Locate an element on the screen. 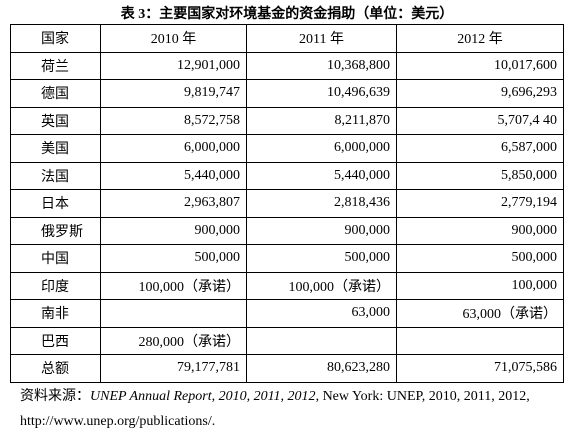 Image resolution: width=574 pixels, height=436 pixels. table-row: 法国 5,440,000 5,440,000 5,850,000 is located at coordinates (287, 175).